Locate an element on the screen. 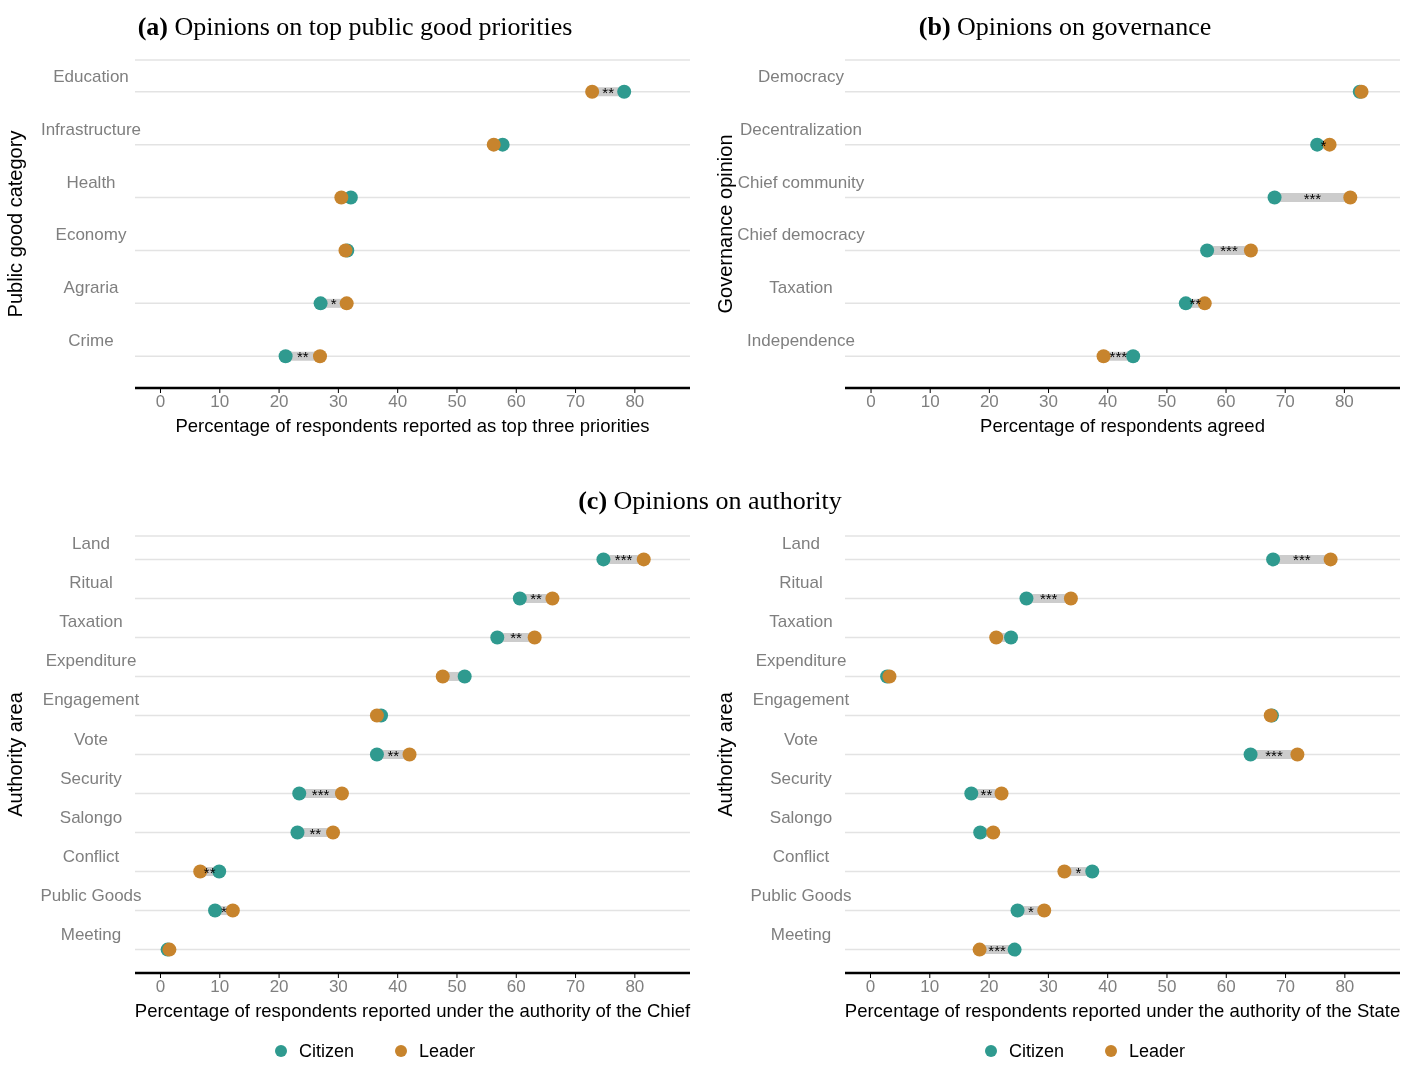 Image resolution: width=1428 pixels, height=1074 pixels. y-tick-label: Health is located at coordinates (91, 182).